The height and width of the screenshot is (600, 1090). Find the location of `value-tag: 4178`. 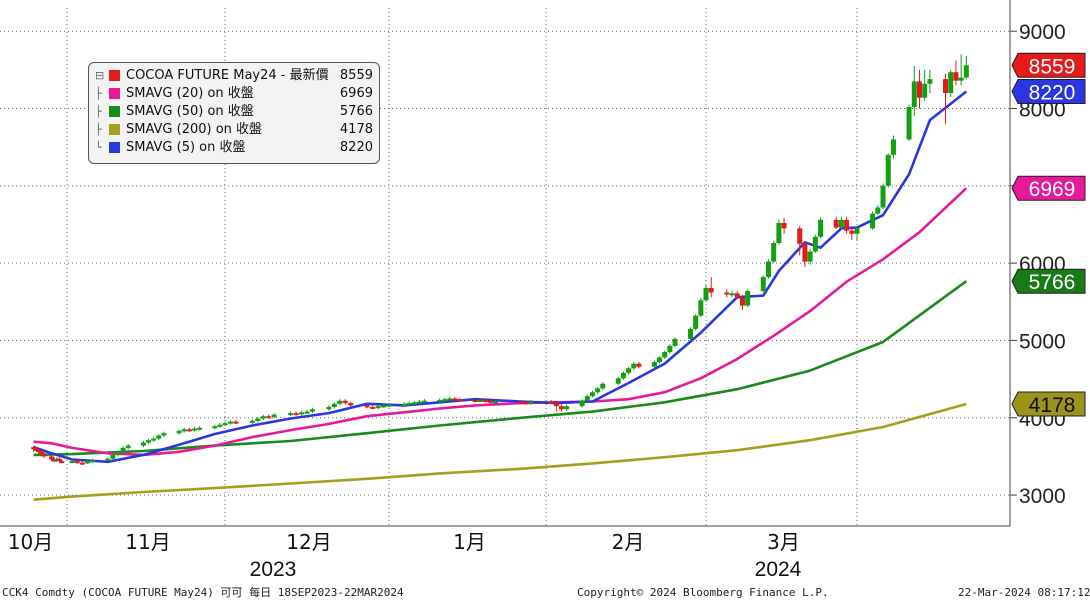

value-tag: 4178 is located at coordinates (1048, 404).